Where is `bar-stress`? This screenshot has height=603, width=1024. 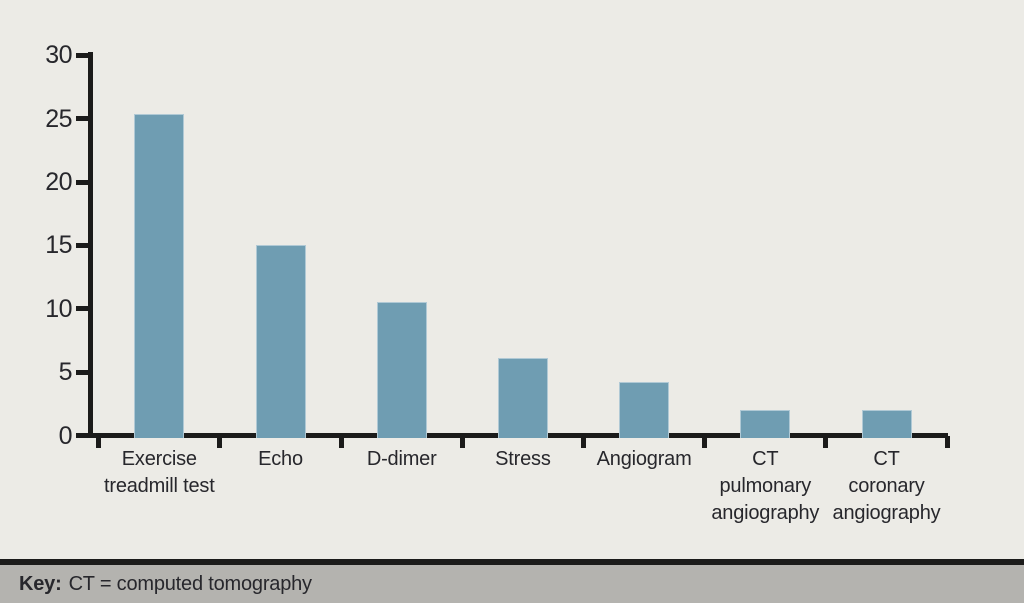
bar-stress is located at coordinates (522, 398).